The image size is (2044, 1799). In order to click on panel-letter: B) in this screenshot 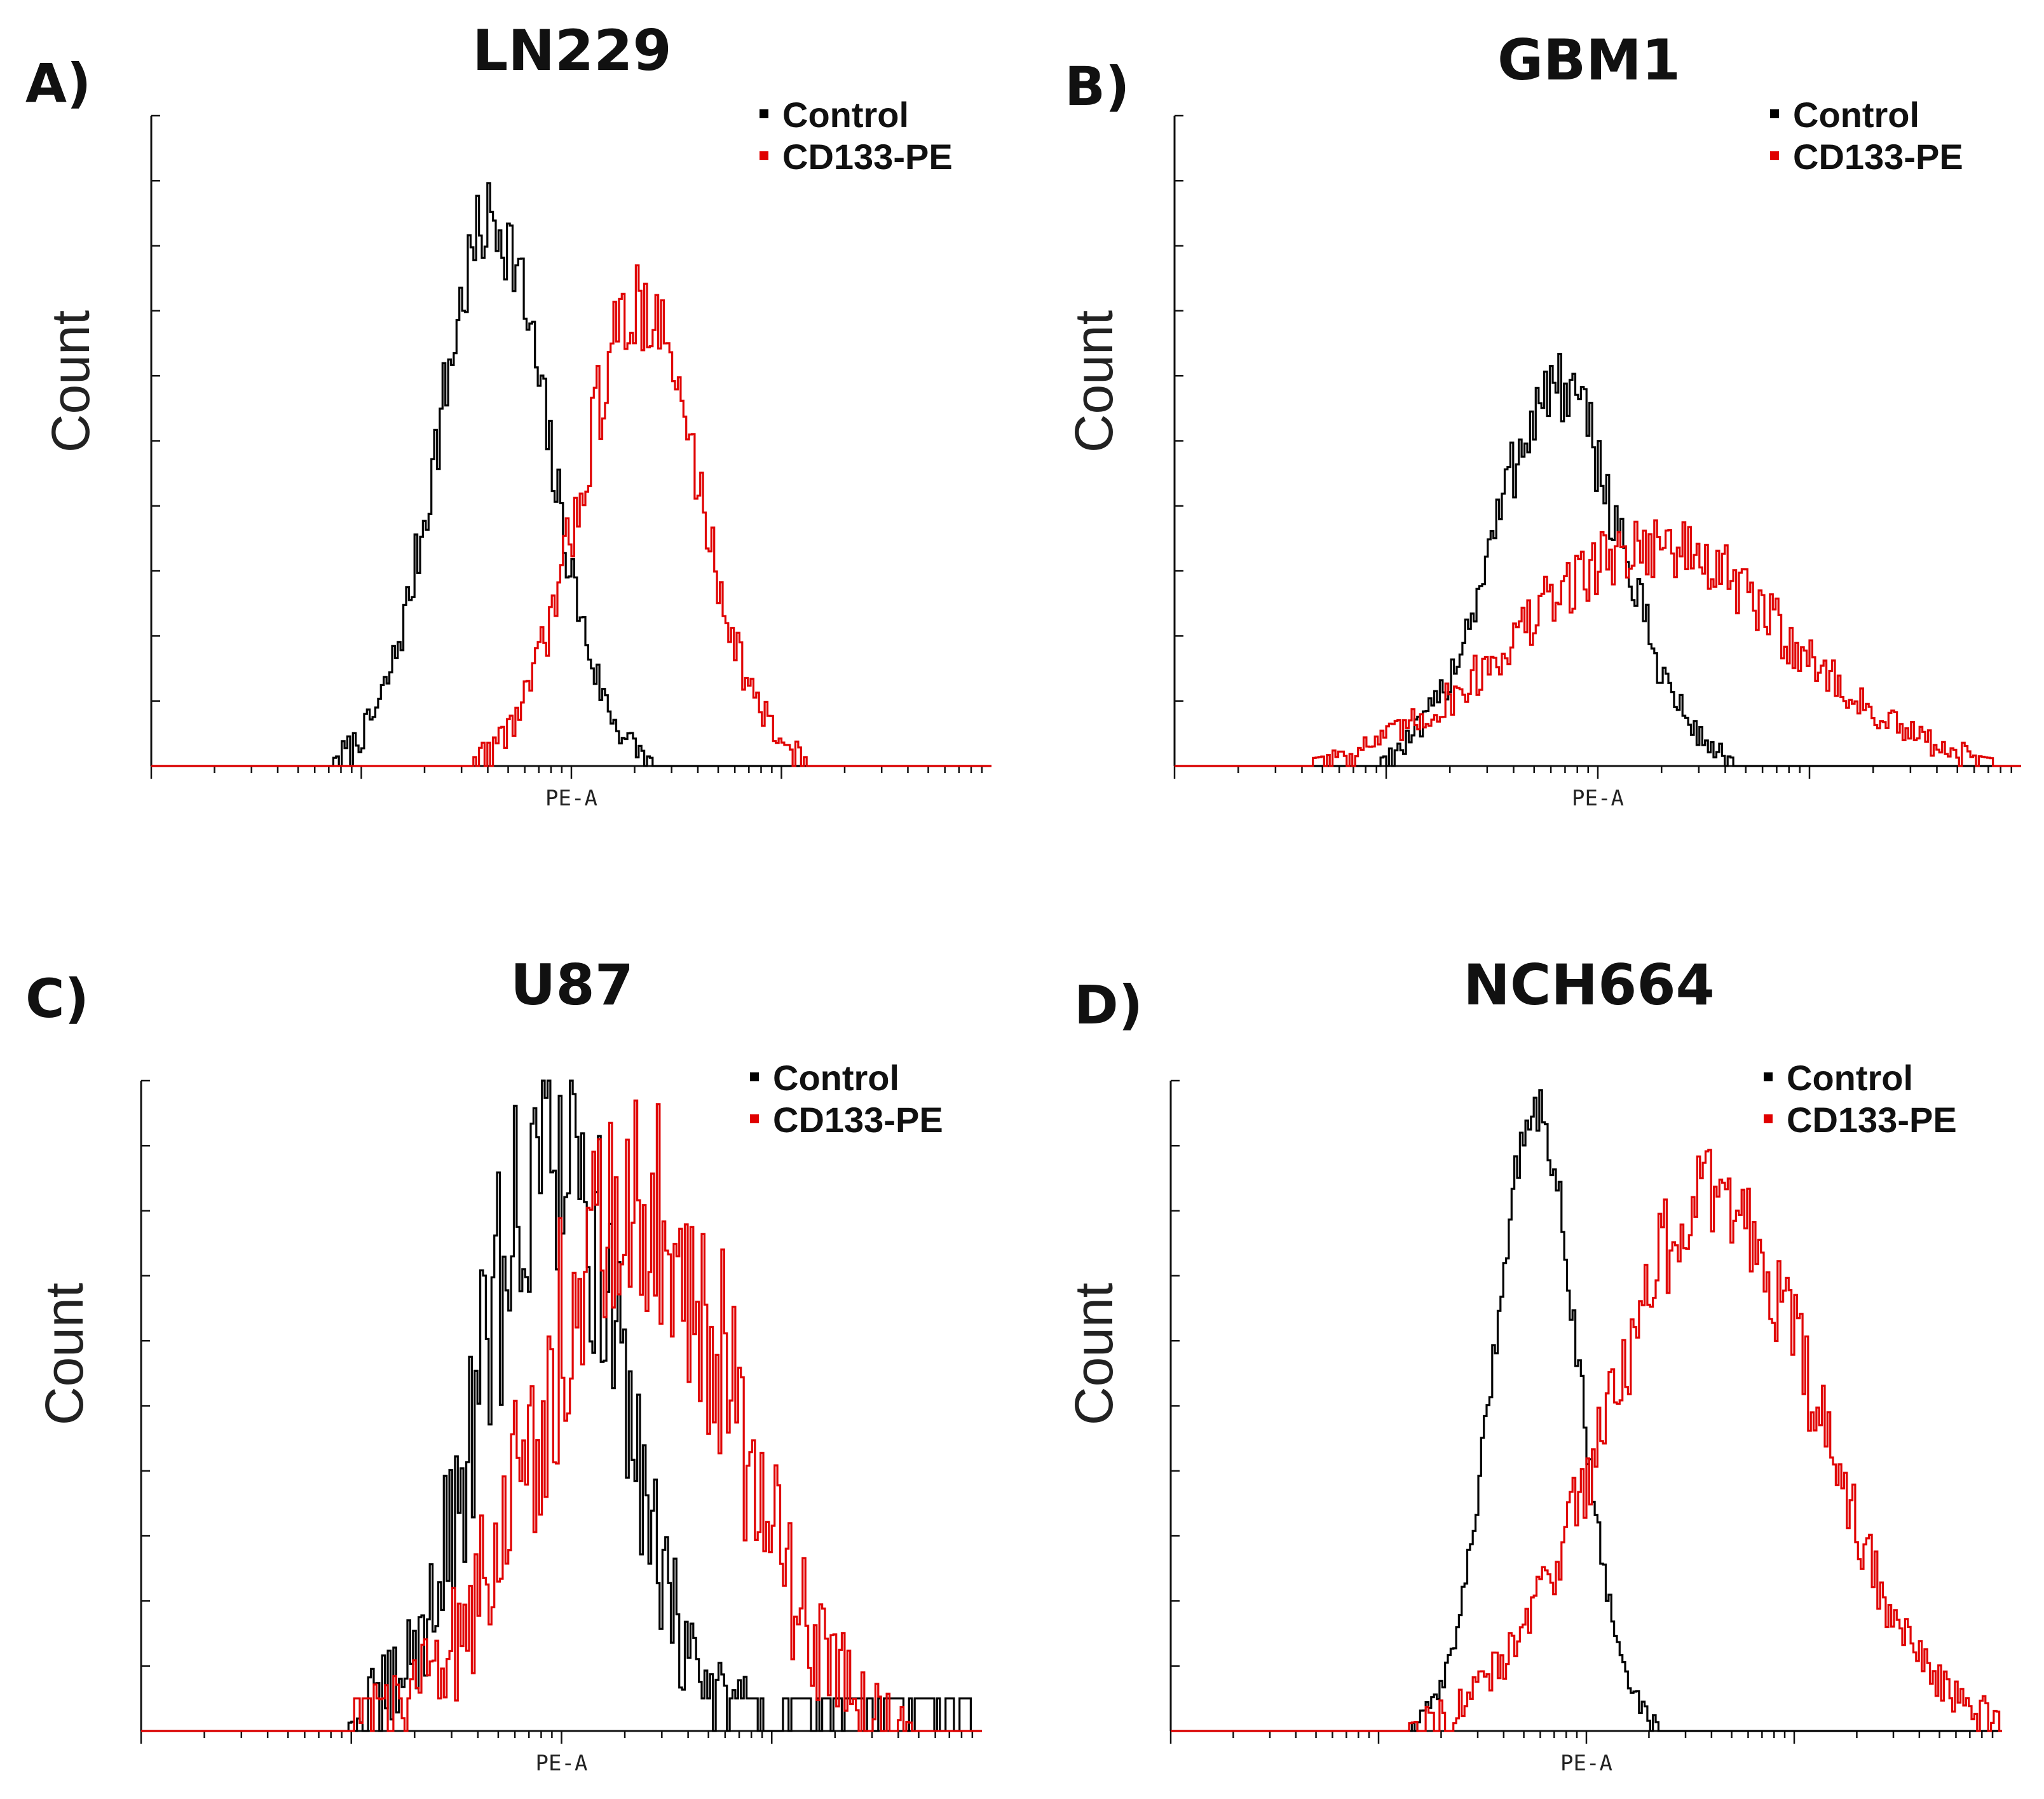, I will do `click(1097, 86)`.